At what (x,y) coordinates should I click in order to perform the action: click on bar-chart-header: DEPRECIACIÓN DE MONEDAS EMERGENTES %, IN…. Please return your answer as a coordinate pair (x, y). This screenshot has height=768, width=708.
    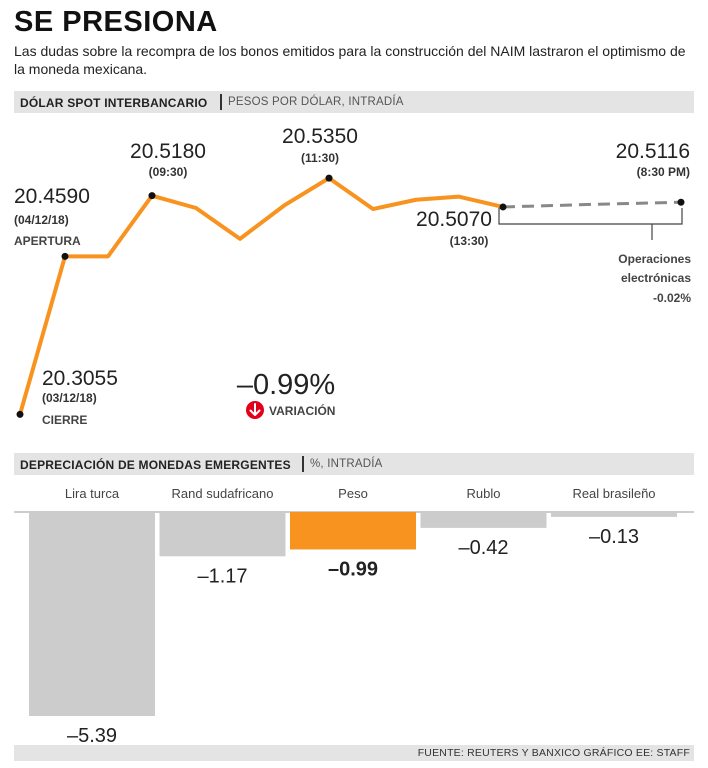
    Looking at the image, I should click on (354, 464).